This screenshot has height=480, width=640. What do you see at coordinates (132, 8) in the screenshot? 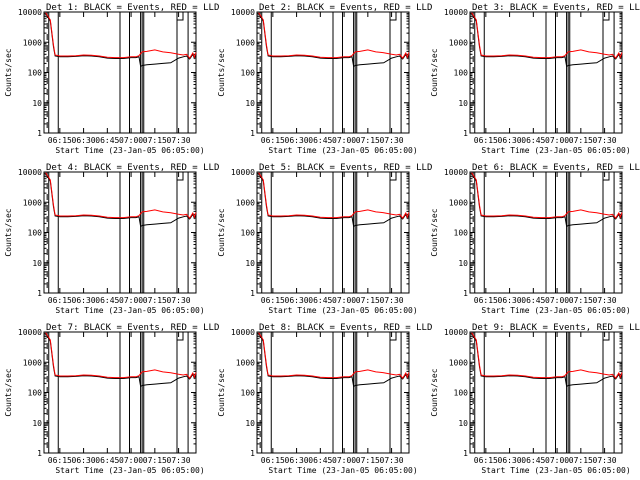
I see `panel-title: Det 1: BLACK = Events, RED = LLD` at bounding box center [132, 8].